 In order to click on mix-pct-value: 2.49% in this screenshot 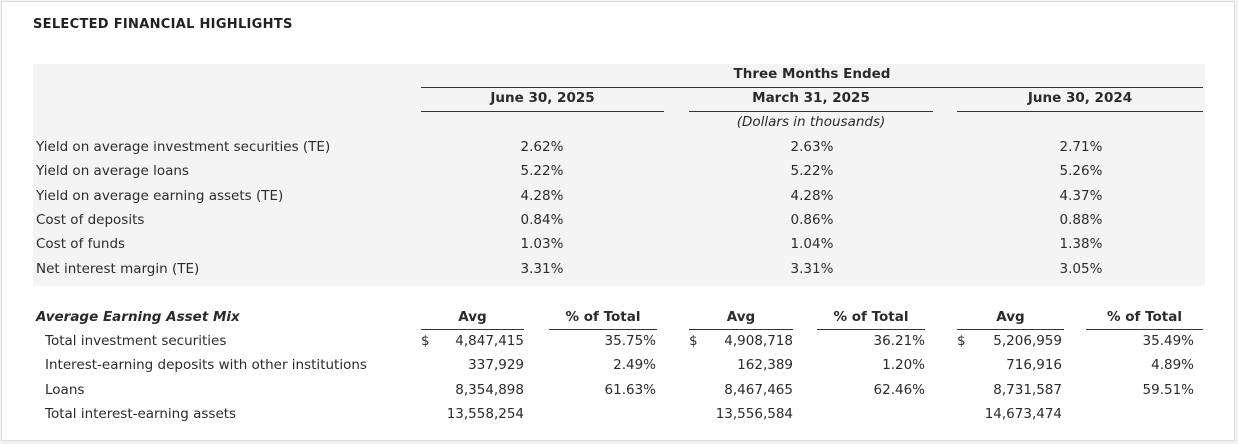, I will do `click(634, 365)`.